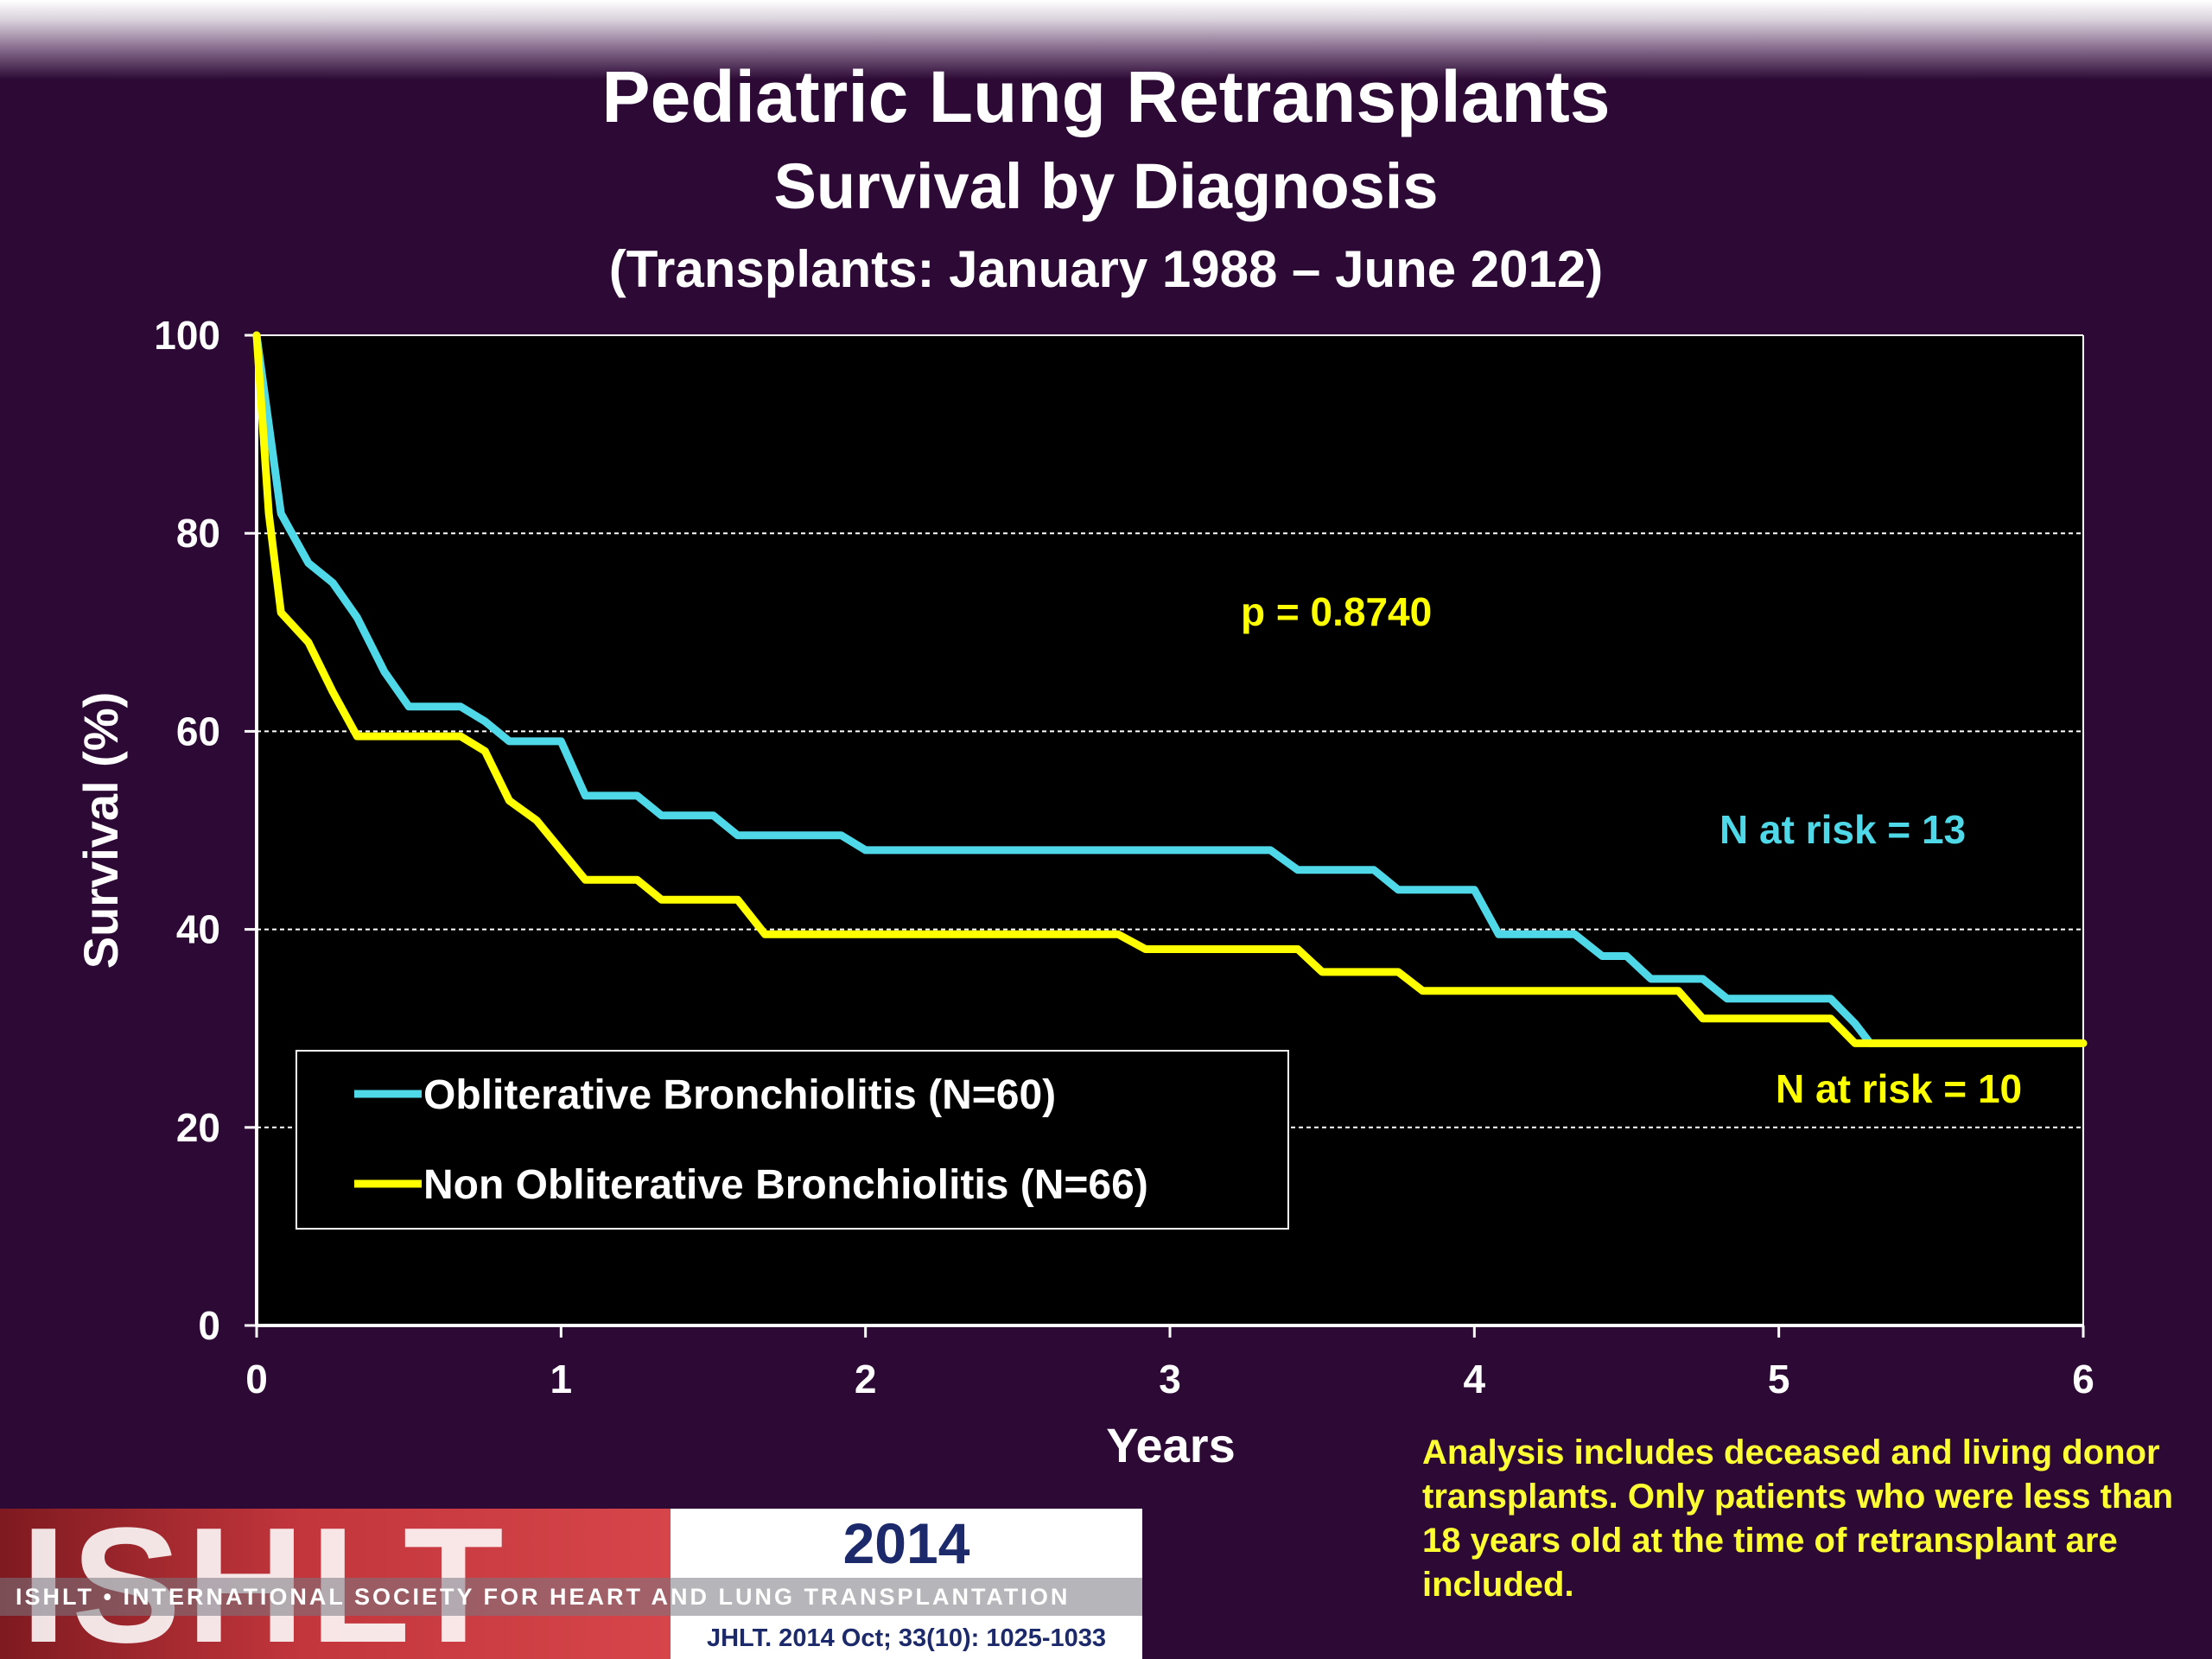 The image size is (2212, 1659). I want to click on chart-title: Pediatric Lung Retransplants, so click(1106, 96).